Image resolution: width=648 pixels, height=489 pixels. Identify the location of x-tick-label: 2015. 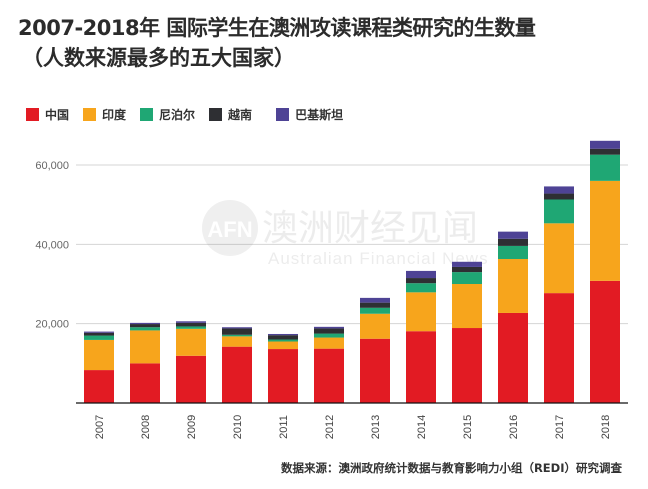
(468, 427).